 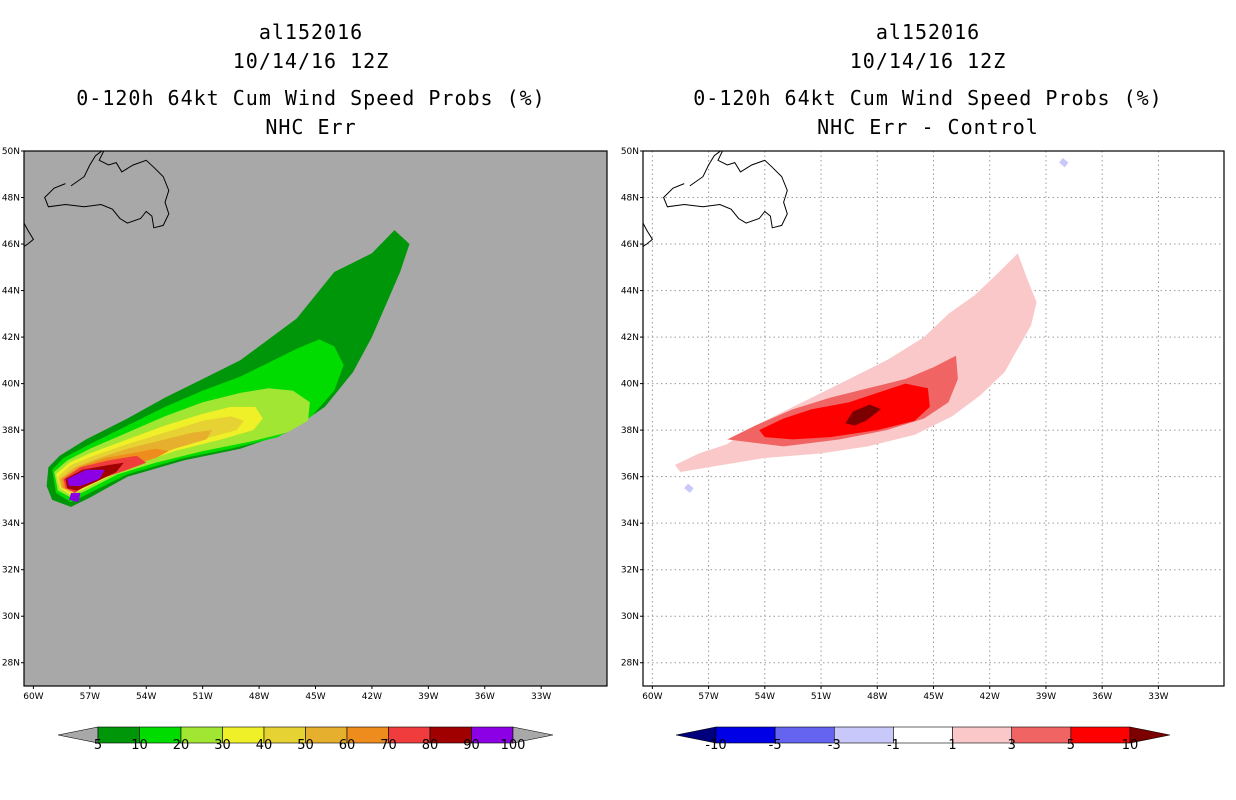 What do you see at coordinates (311, 32) in the screenshot?
I see `left-storm-id: al152016` at bounding box center [311, 32].